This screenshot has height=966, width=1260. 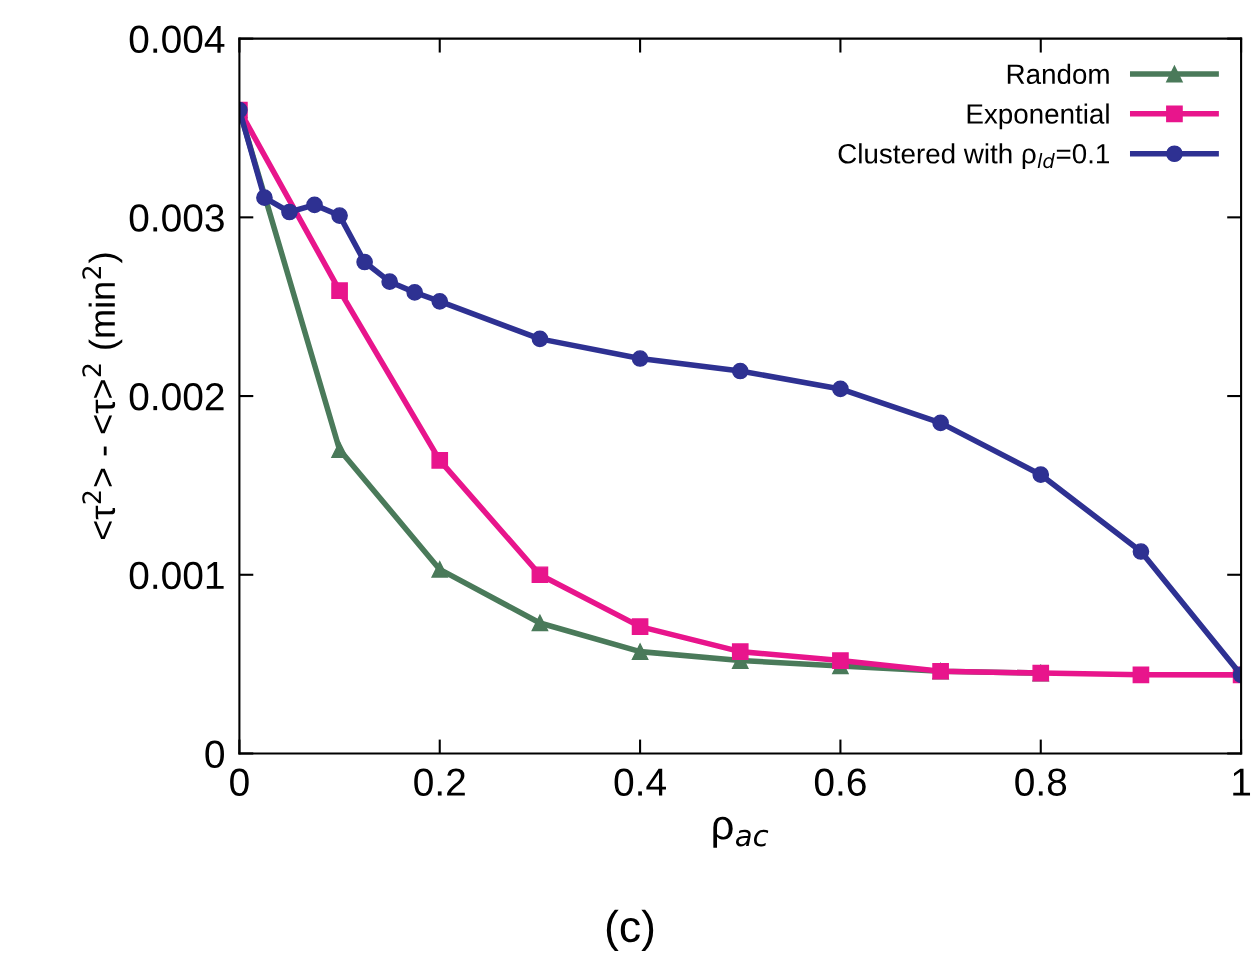 I want to click on x-tick-label: 0.2, so click(x=439, y=782).